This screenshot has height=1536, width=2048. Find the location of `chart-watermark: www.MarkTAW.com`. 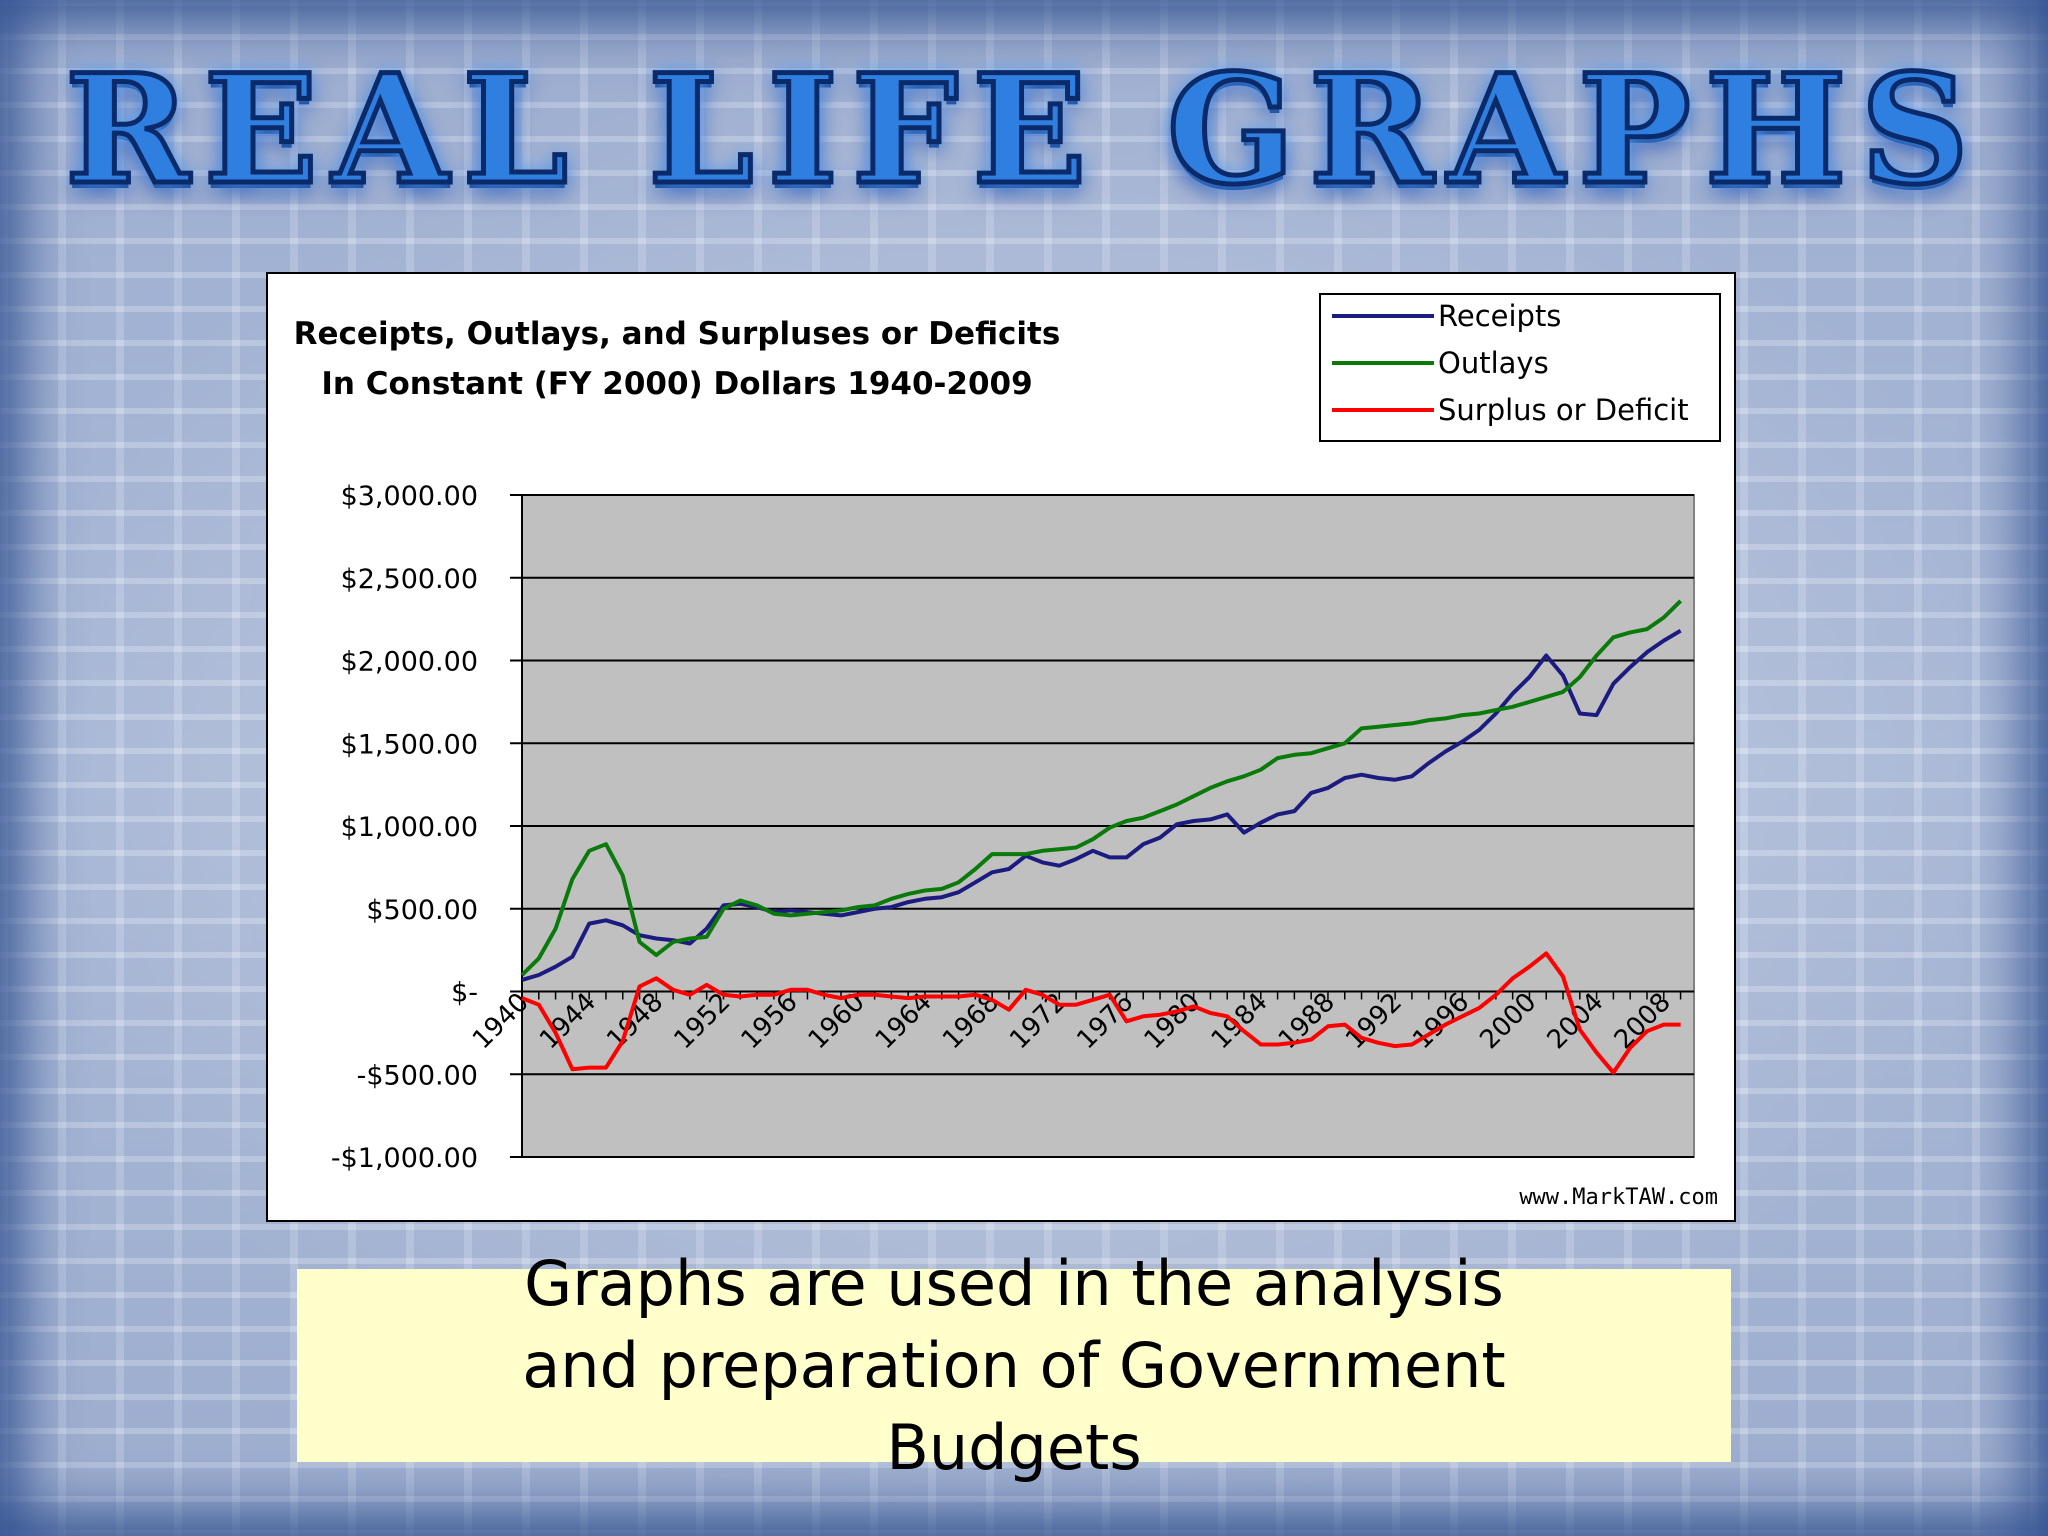

chart-watermark: www.MarkTAW.com is located at coordinates (1618, 1197).